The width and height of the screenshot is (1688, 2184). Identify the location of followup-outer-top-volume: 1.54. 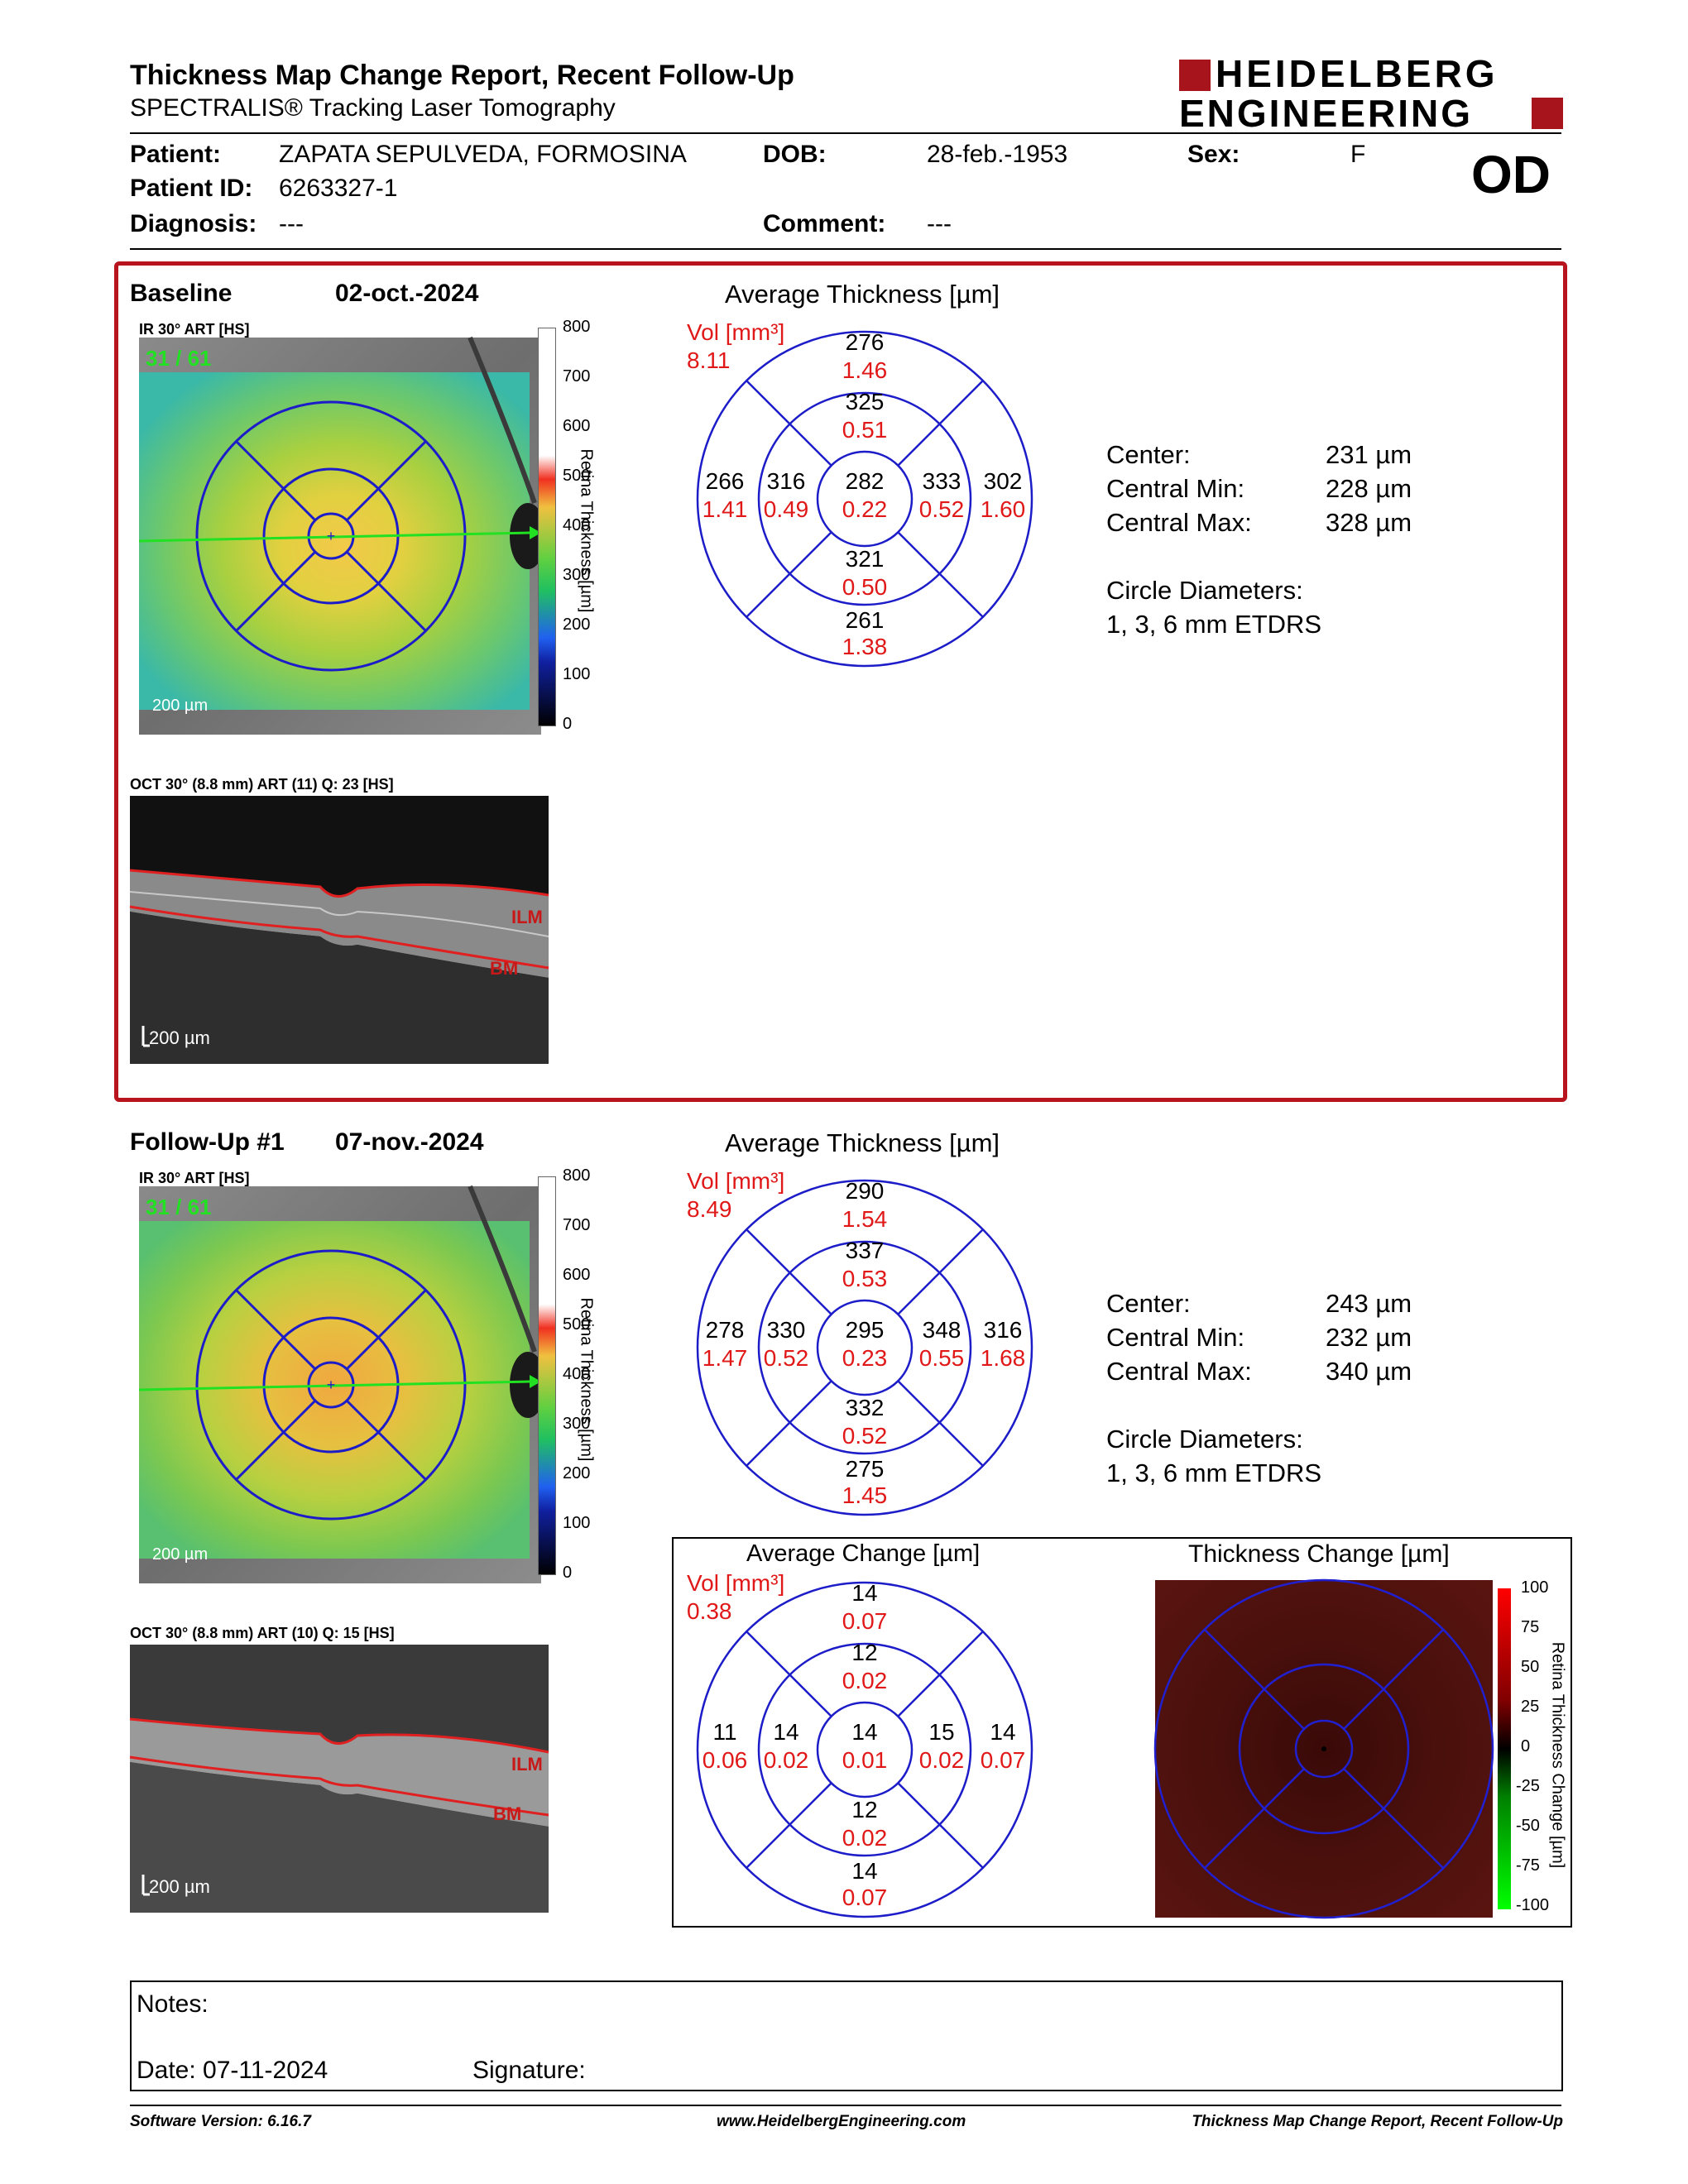
(865, 1219).